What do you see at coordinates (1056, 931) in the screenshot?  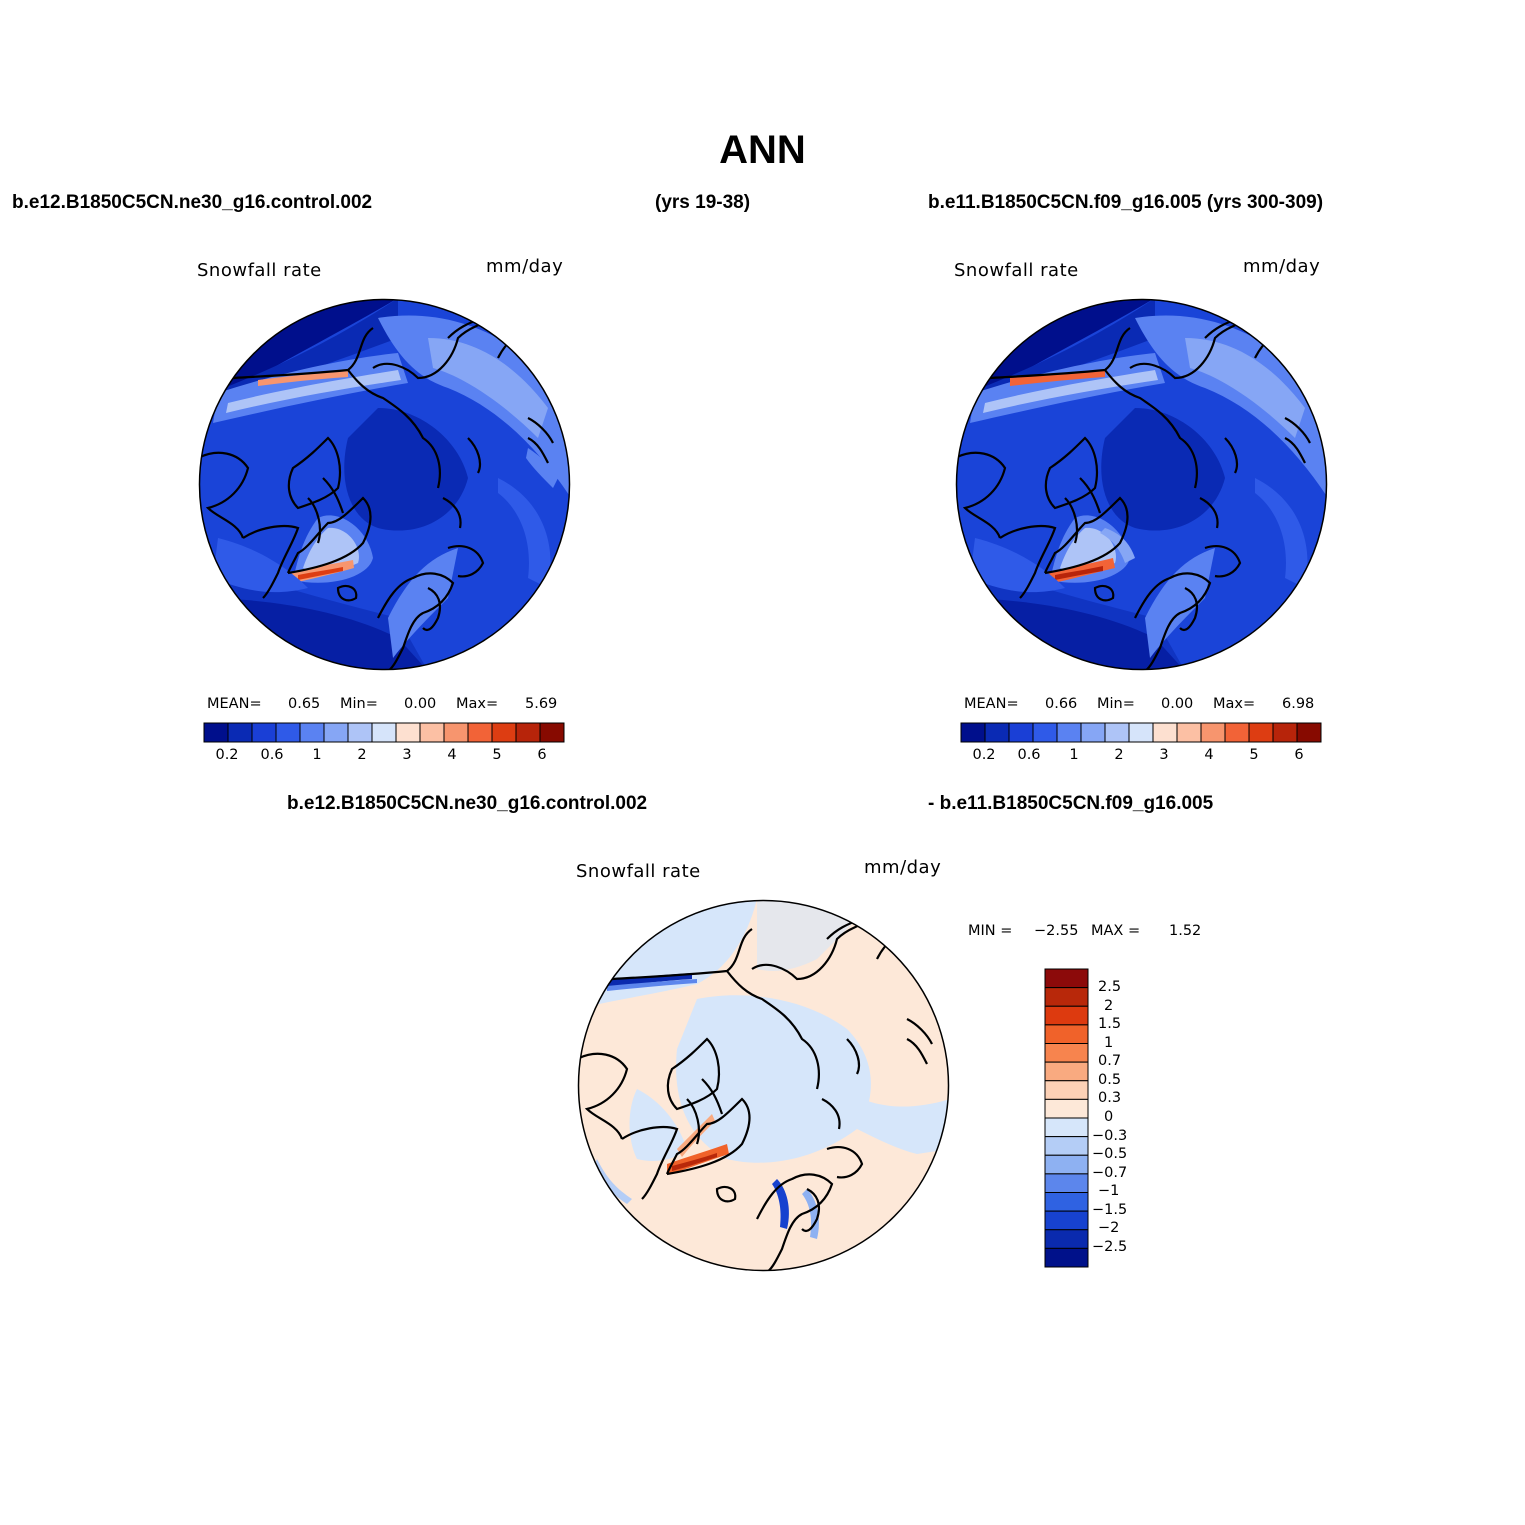 I see `diff-min-value: −2.55` at bounding box center [1056, 931].